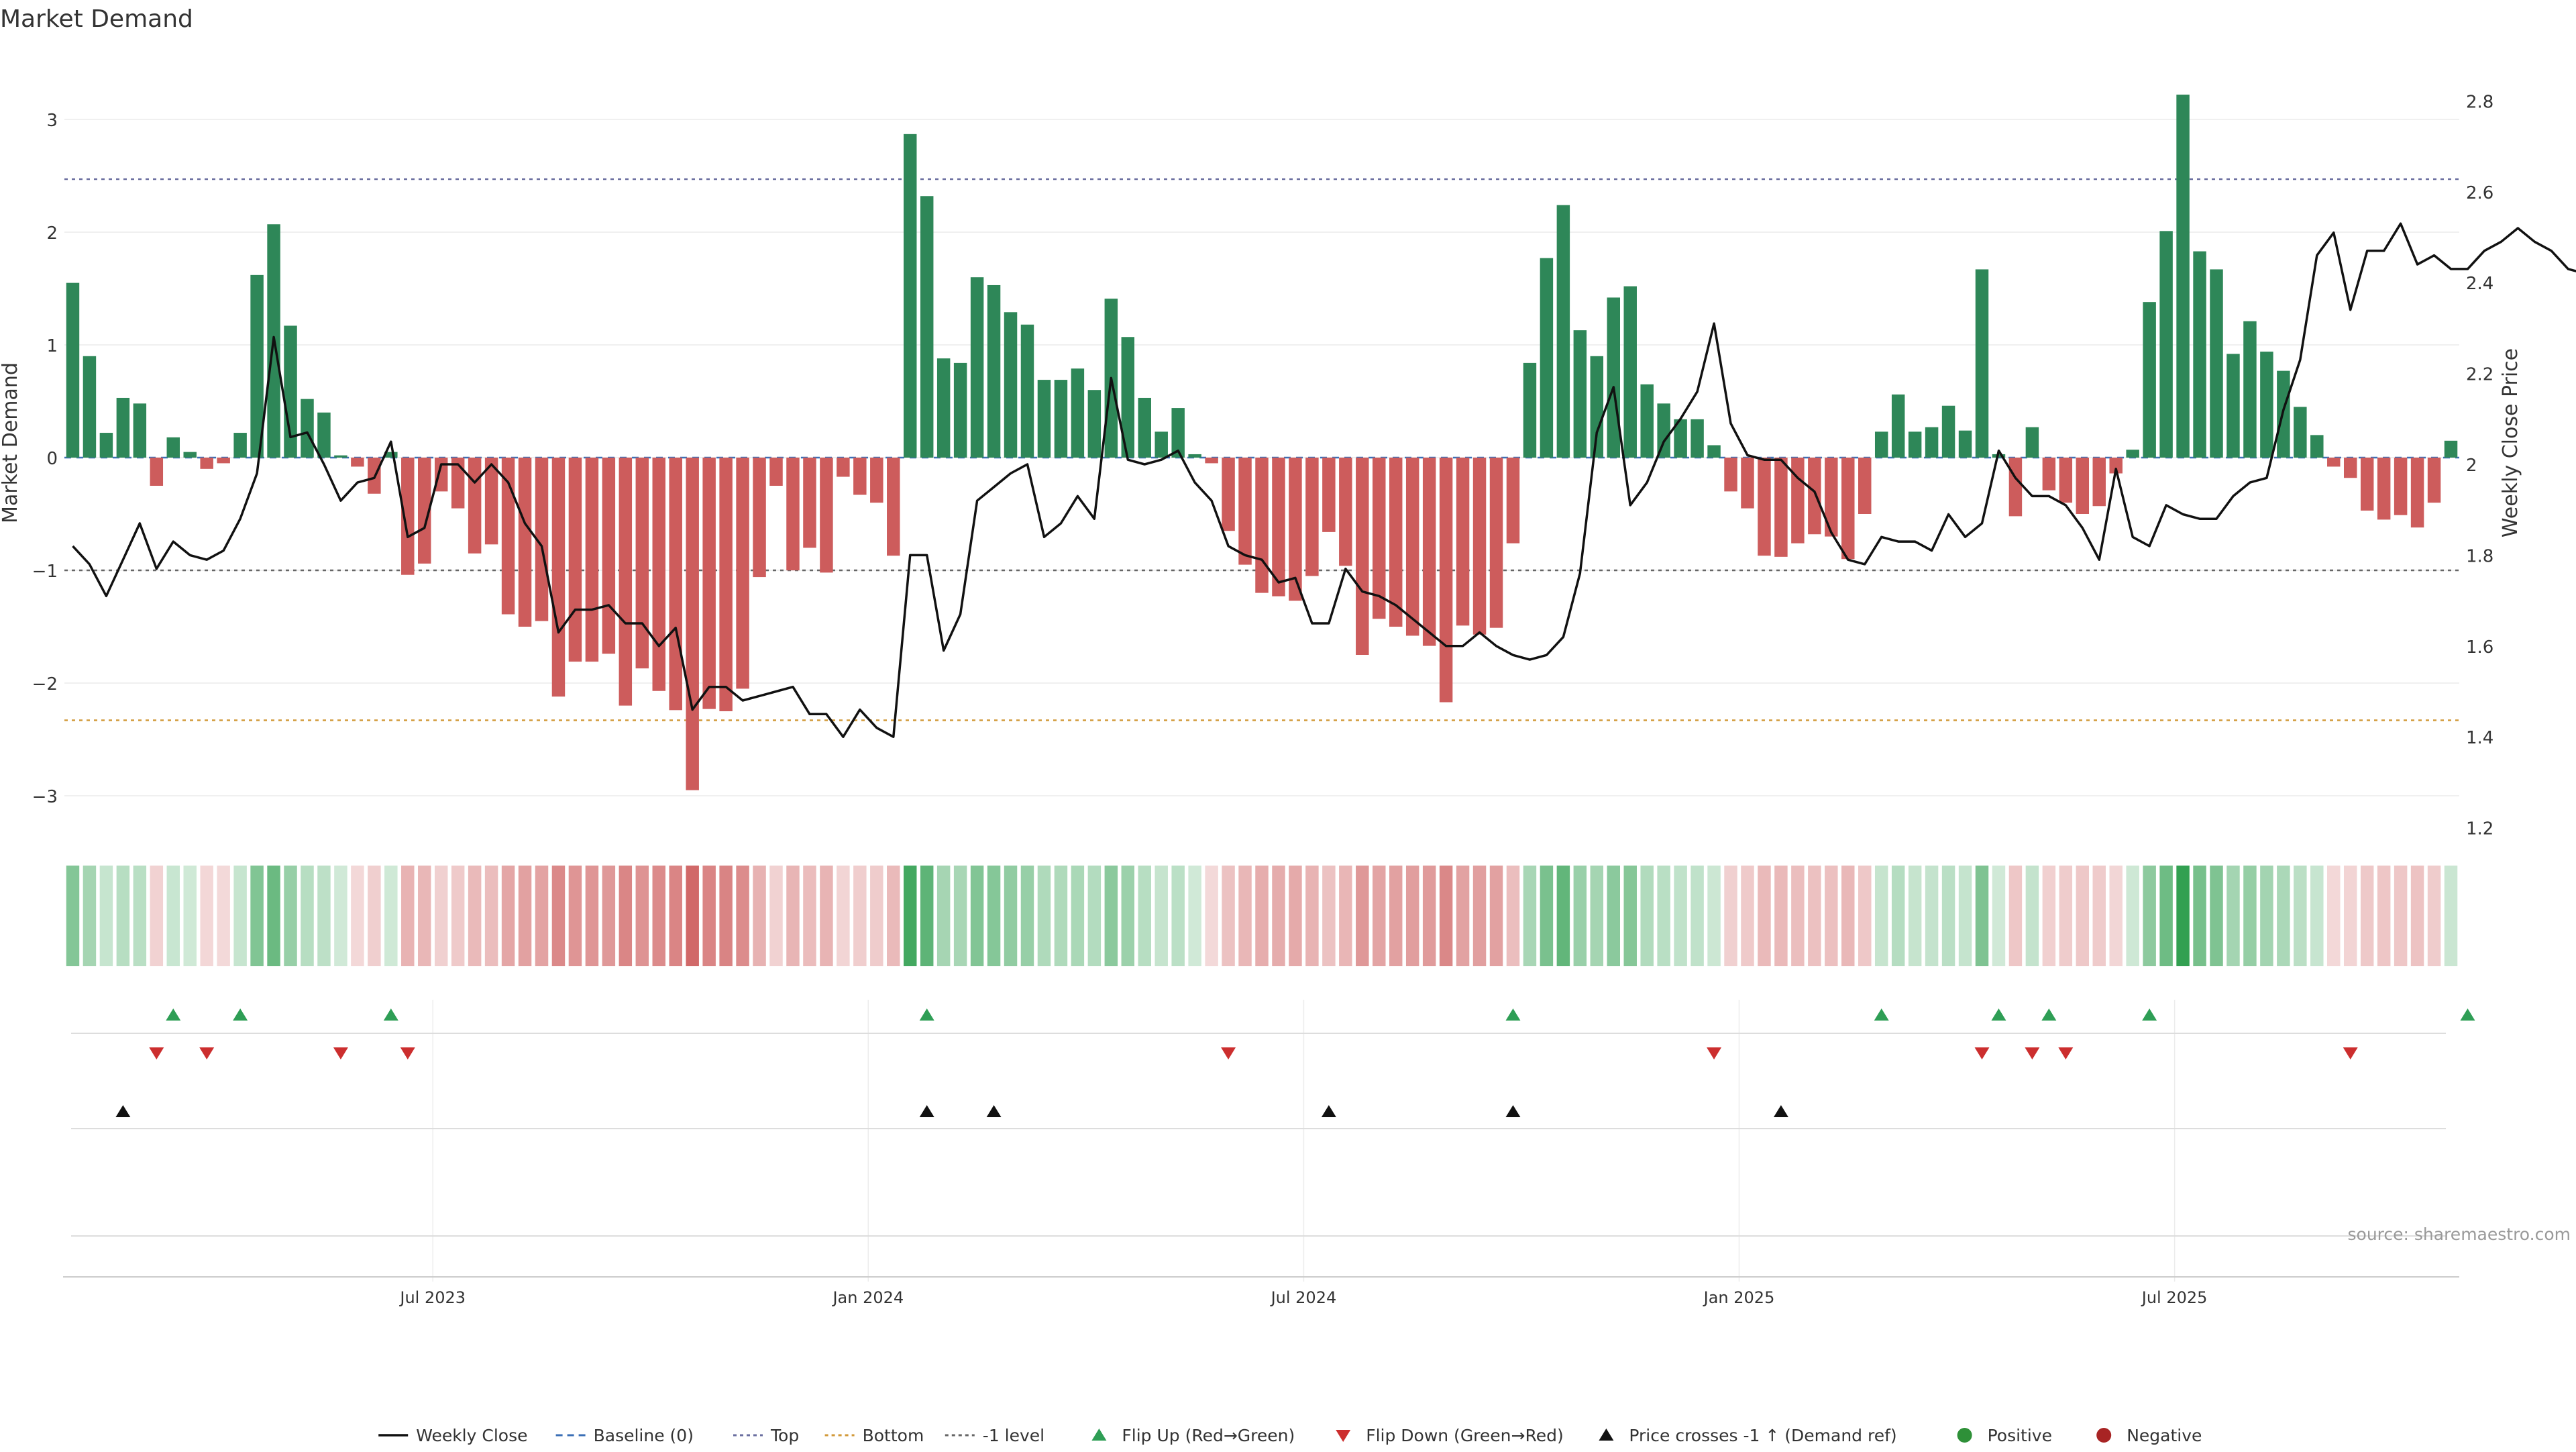 The height and width of the screenshot is (1452, 2576). I want to click on y-tick-label-right: 1.6, so click(2479, 648).